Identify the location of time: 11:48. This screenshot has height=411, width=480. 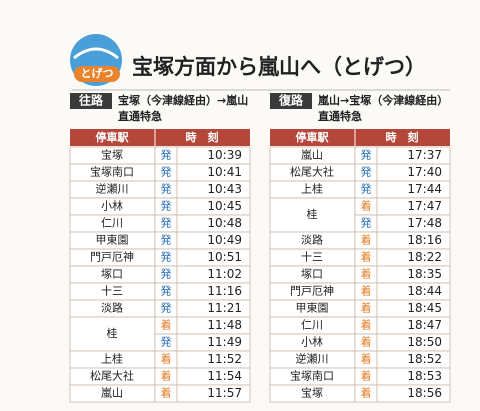
(224, 325).